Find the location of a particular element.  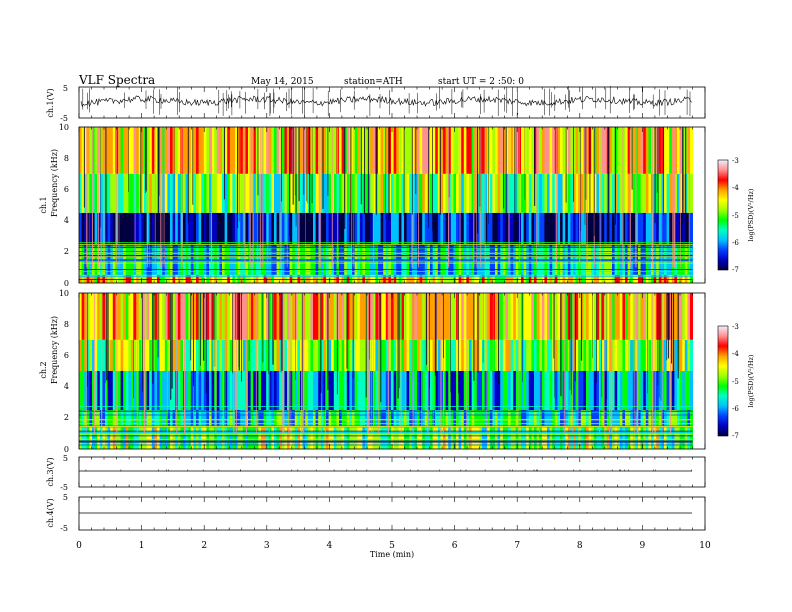

ch2-spec-ytick-10: 10 is located at coordinates (64, 293).